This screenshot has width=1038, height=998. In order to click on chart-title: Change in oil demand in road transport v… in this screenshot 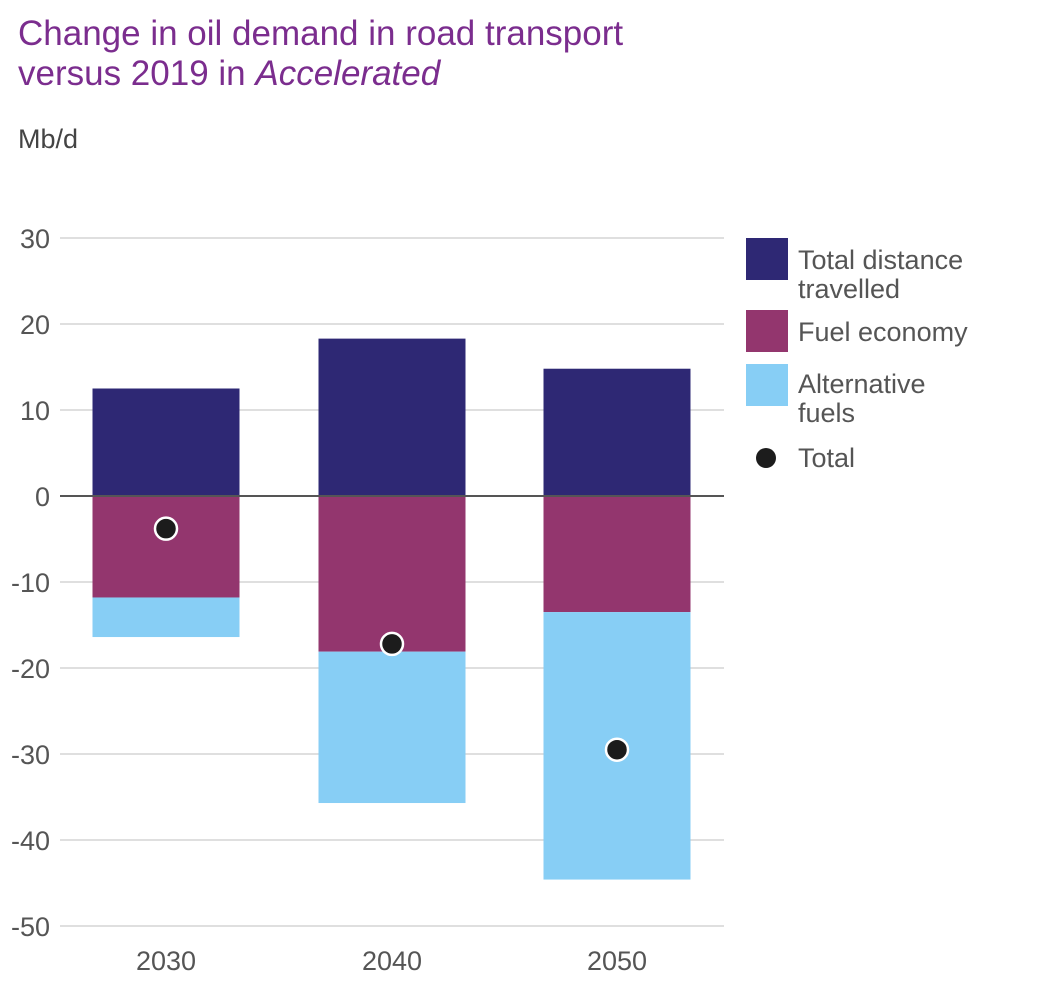, I will do `click(320, 54)`.